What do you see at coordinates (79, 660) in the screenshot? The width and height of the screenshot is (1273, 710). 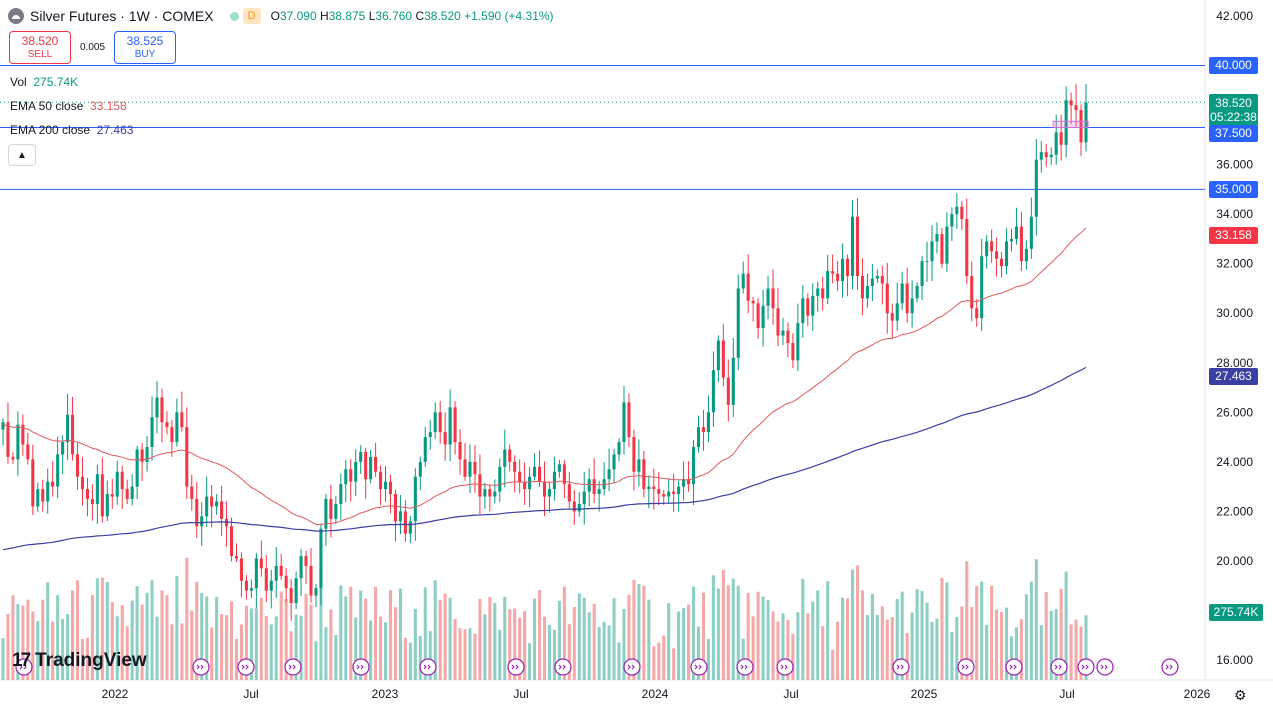 I see `tradingview-logo: 17 TradingView` at bounding box center [79, 660].